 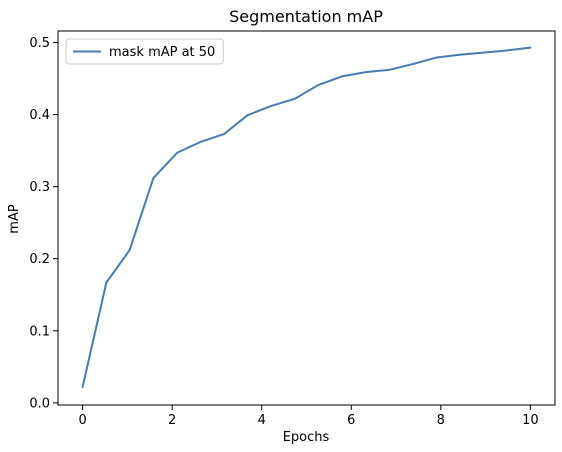 What do you see at coordinates (162, 52) in the screenshot?
I see `legend-label: mask mAP at 50` at bounding box center [162, 52].